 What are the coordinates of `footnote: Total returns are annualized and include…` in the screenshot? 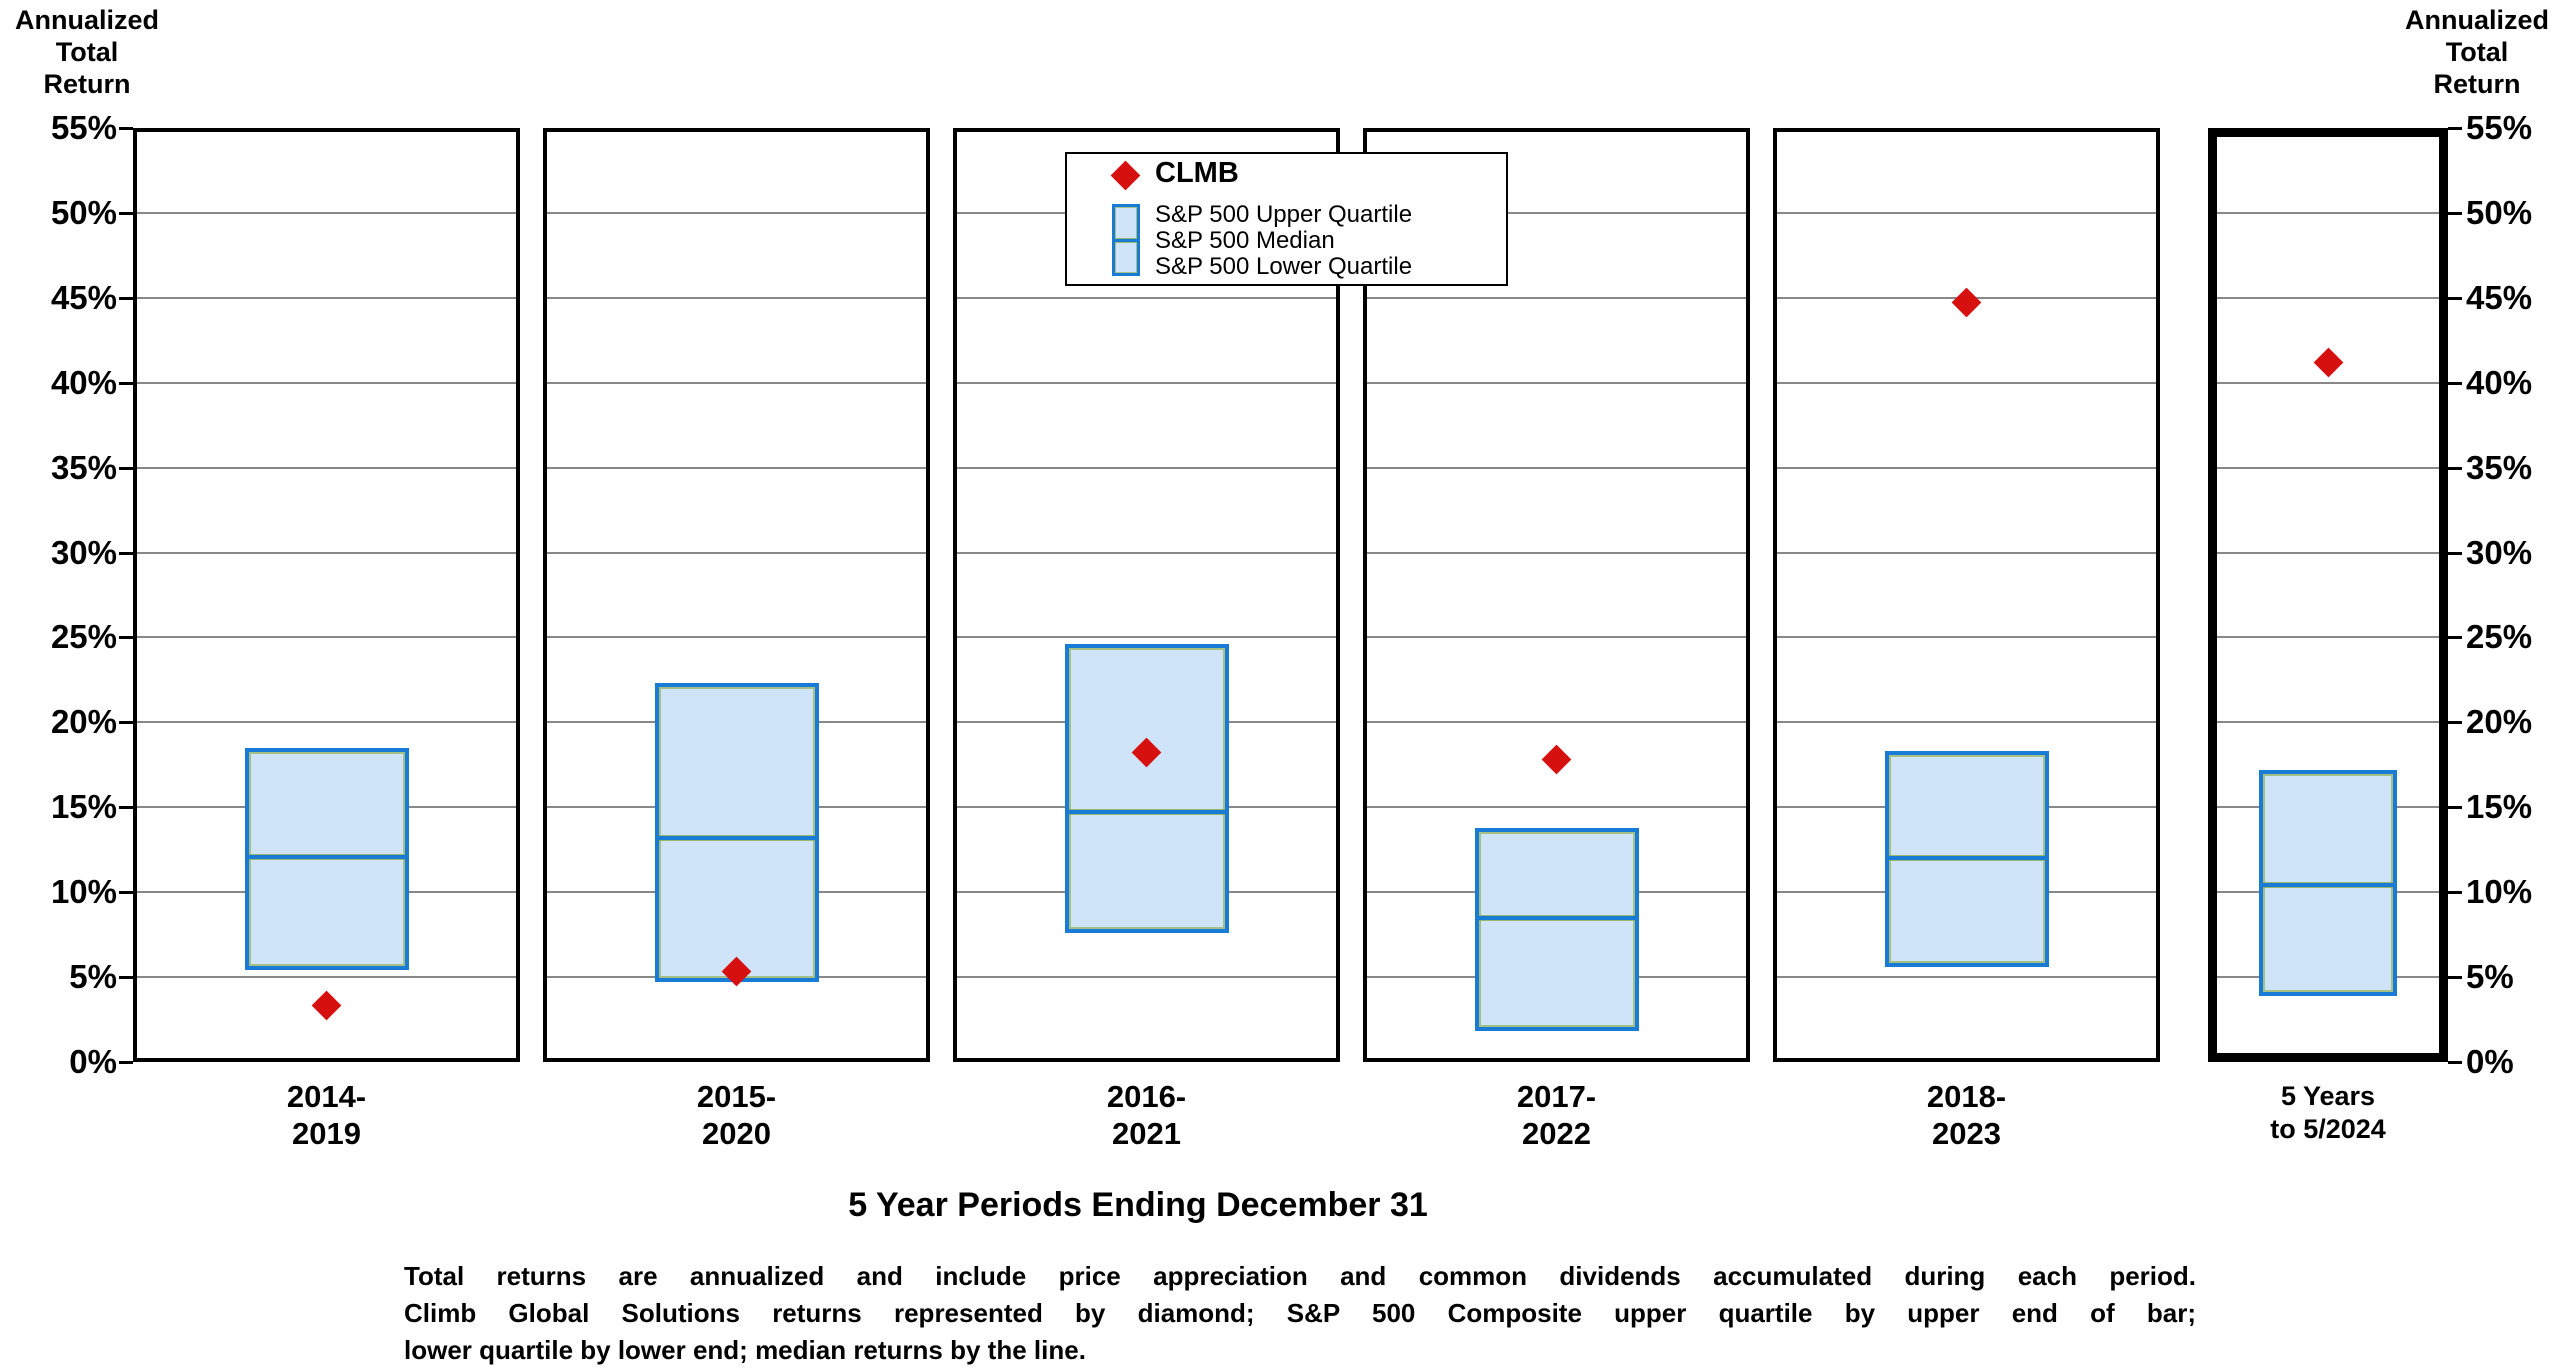 It's located at (1300, 1313).